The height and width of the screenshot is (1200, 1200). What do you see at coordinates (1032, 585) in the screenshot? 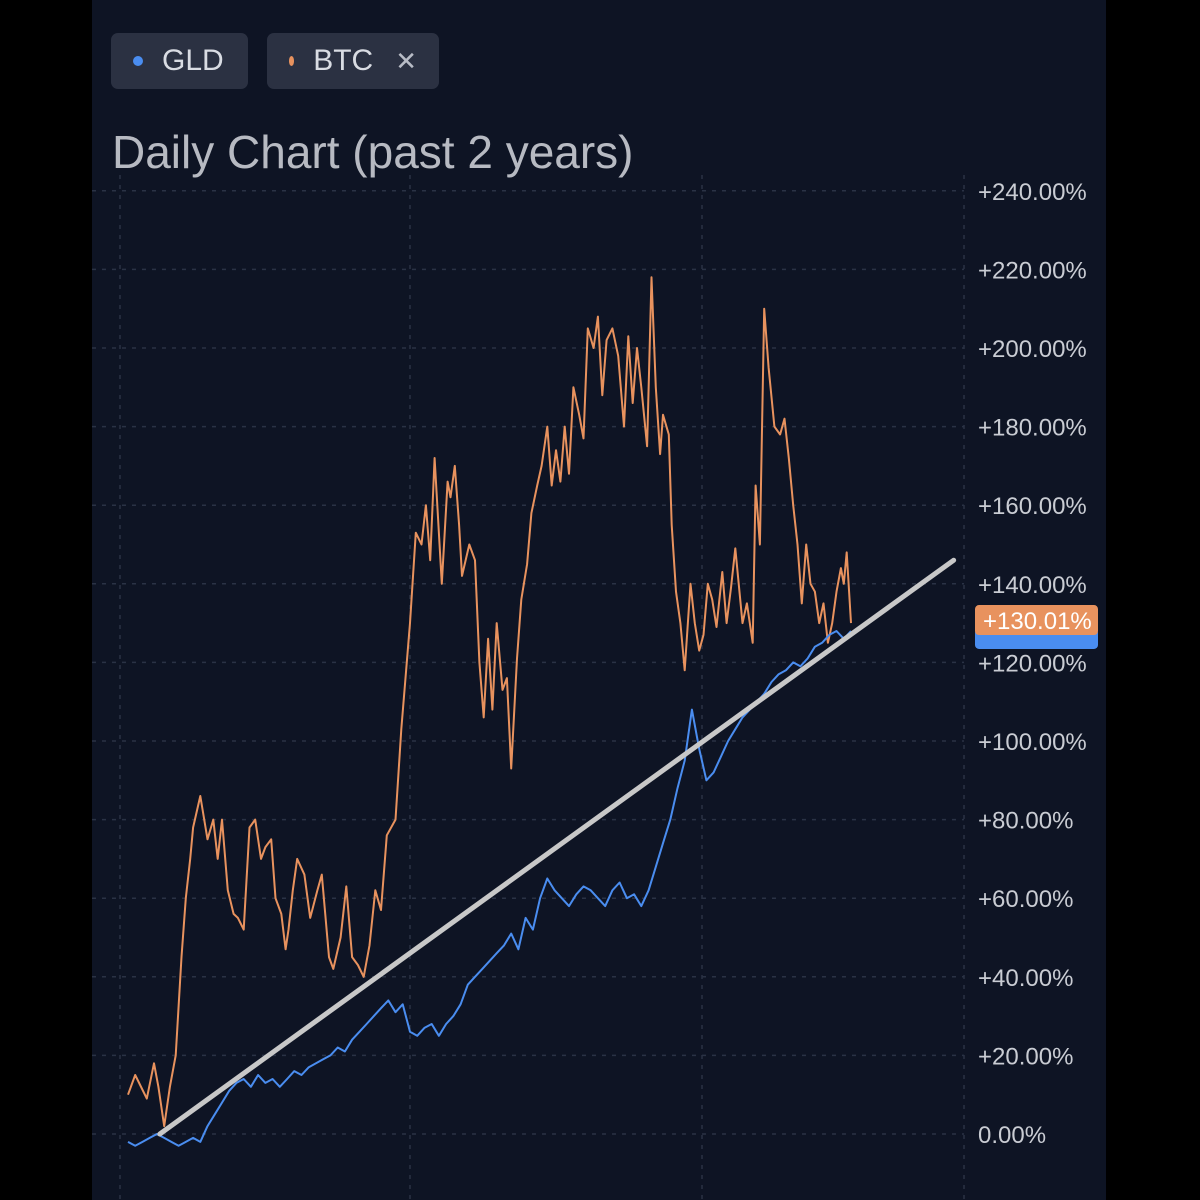
I see `y-tick-label: +140.00%` at bounding box center [1032, 585].